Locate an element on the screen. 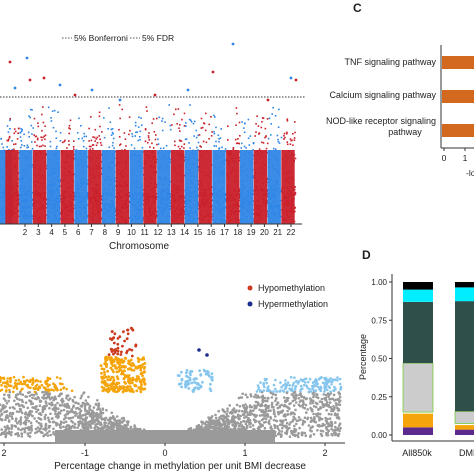  manhattan-chromosome-band is located at coordinates (122, 187).